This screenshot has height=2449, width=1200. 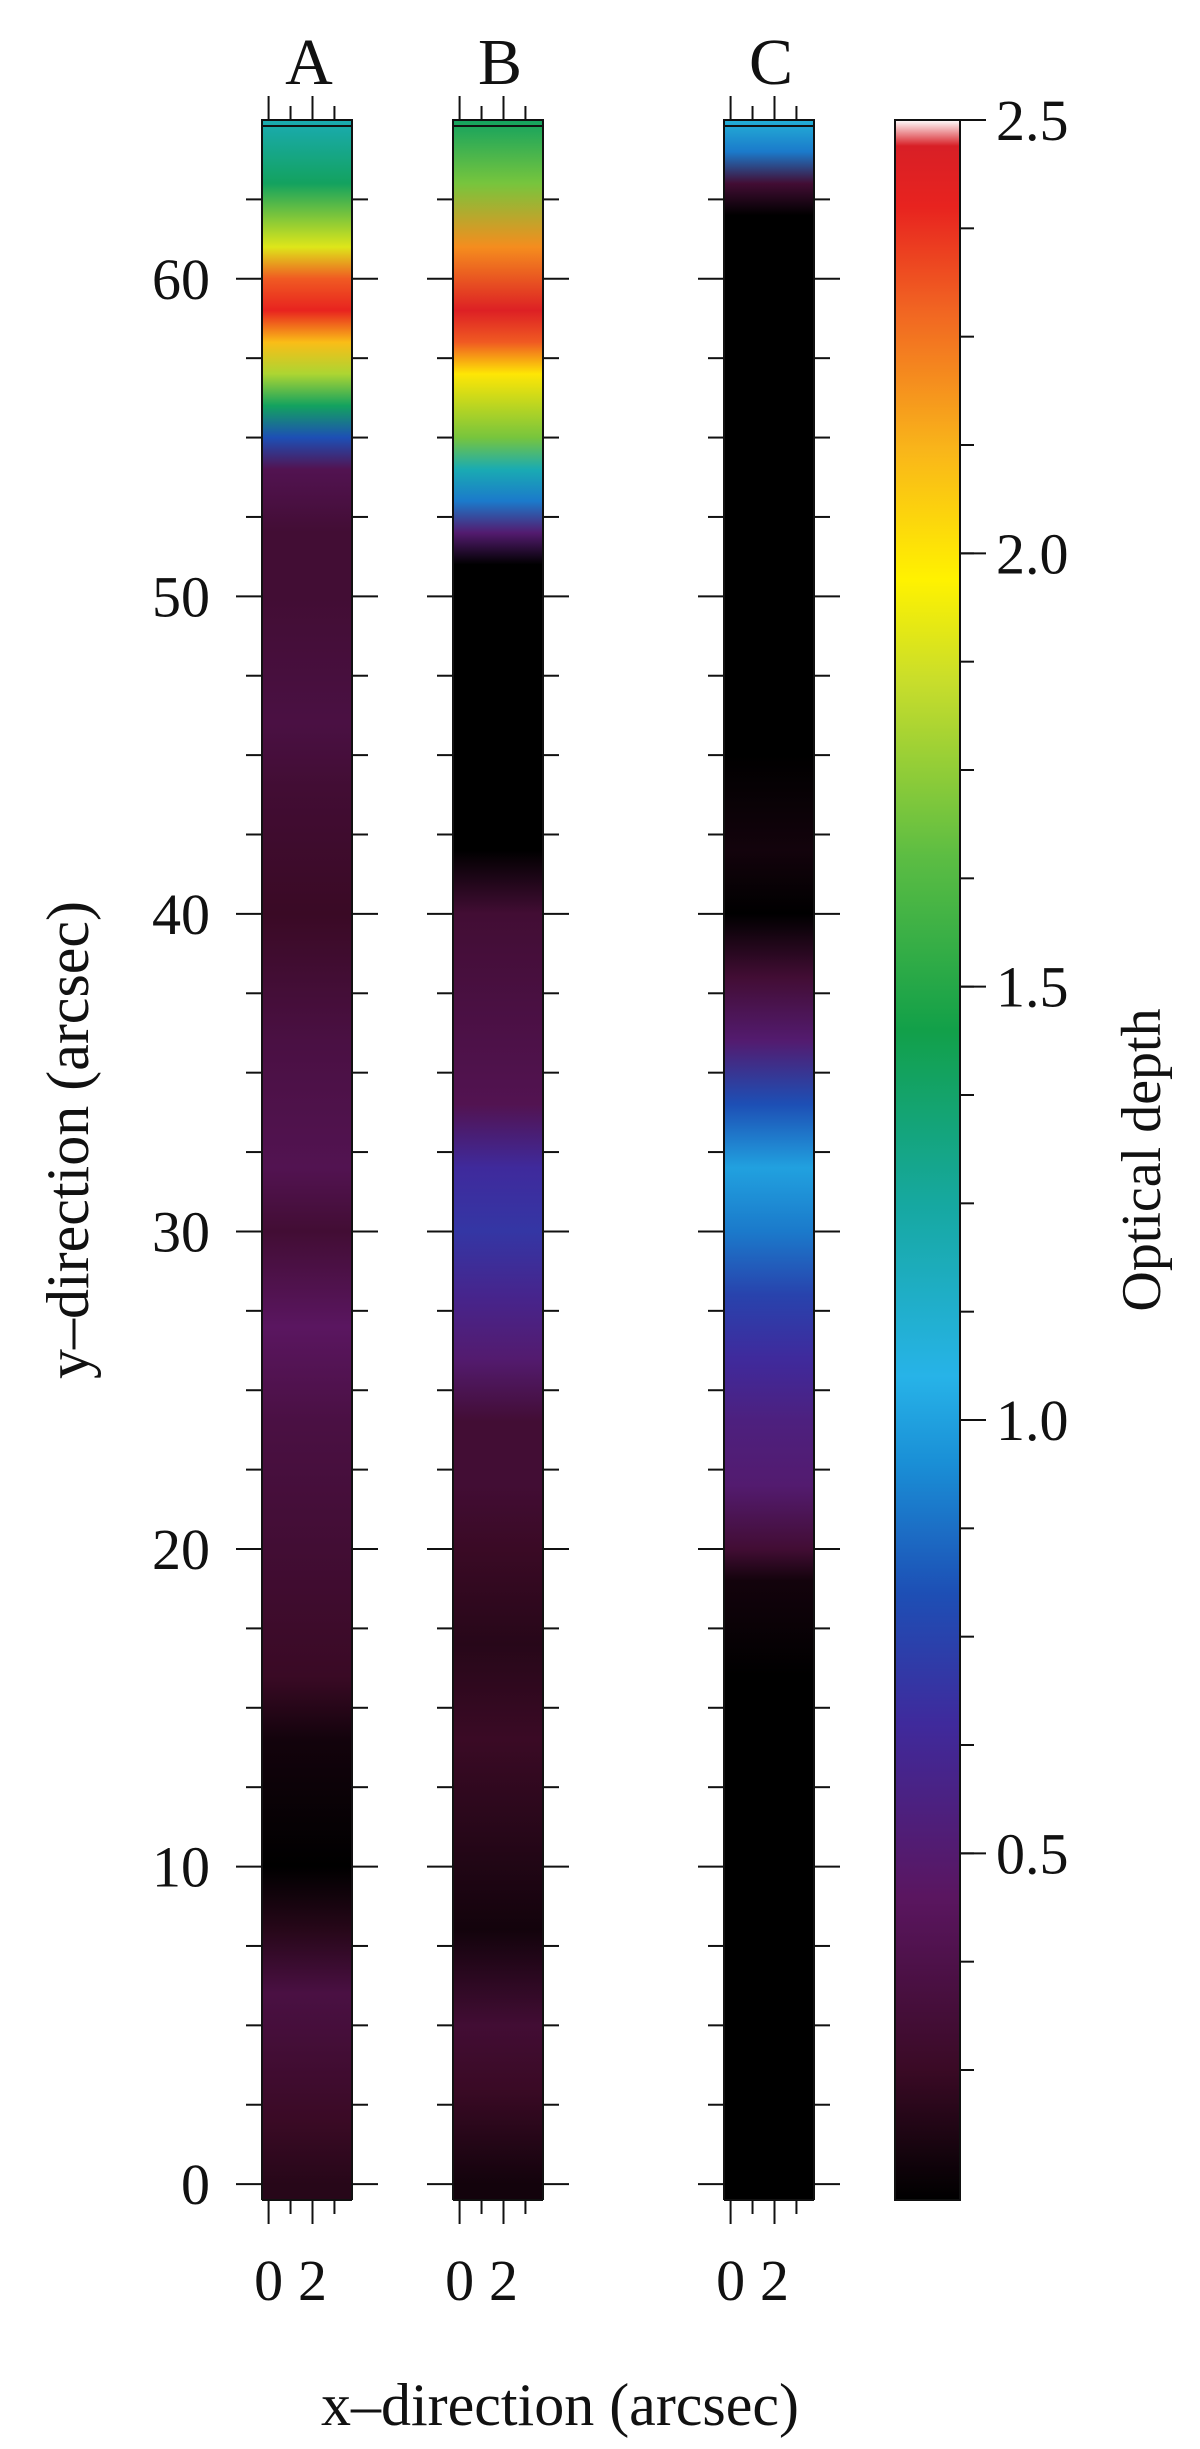 What do you see at coordinates (1032, 553) in the screenshot?
I see `colorbar-tick-label: 2.0` at bounding box center [1032, 553].